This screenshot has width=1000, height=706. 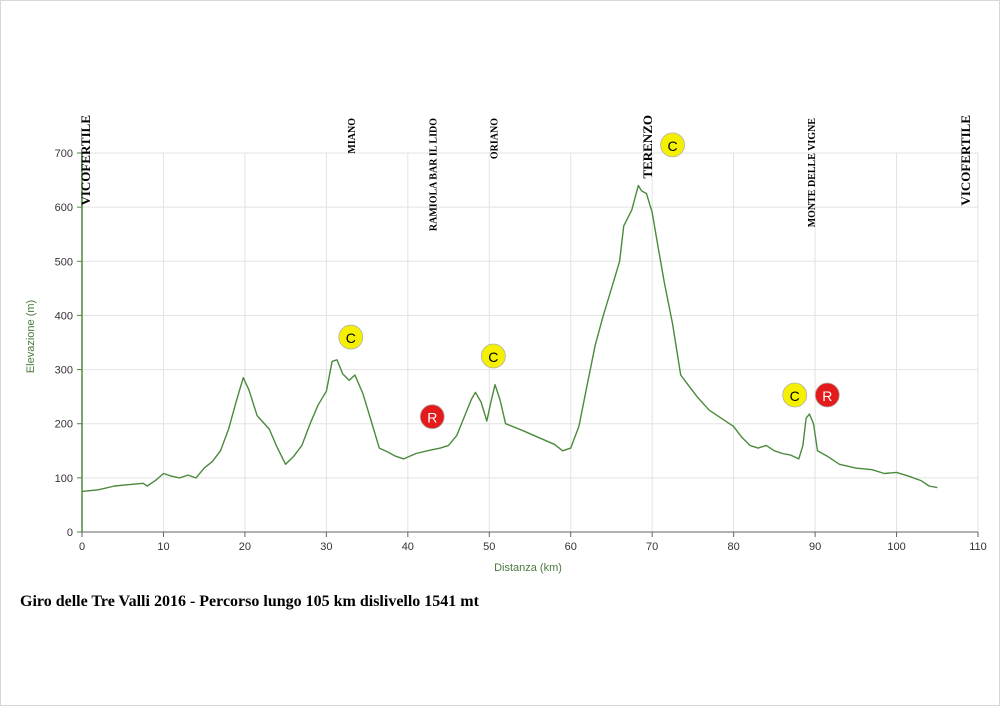 I want to click on y-tick-label: 600, so click(x=64, y=208).